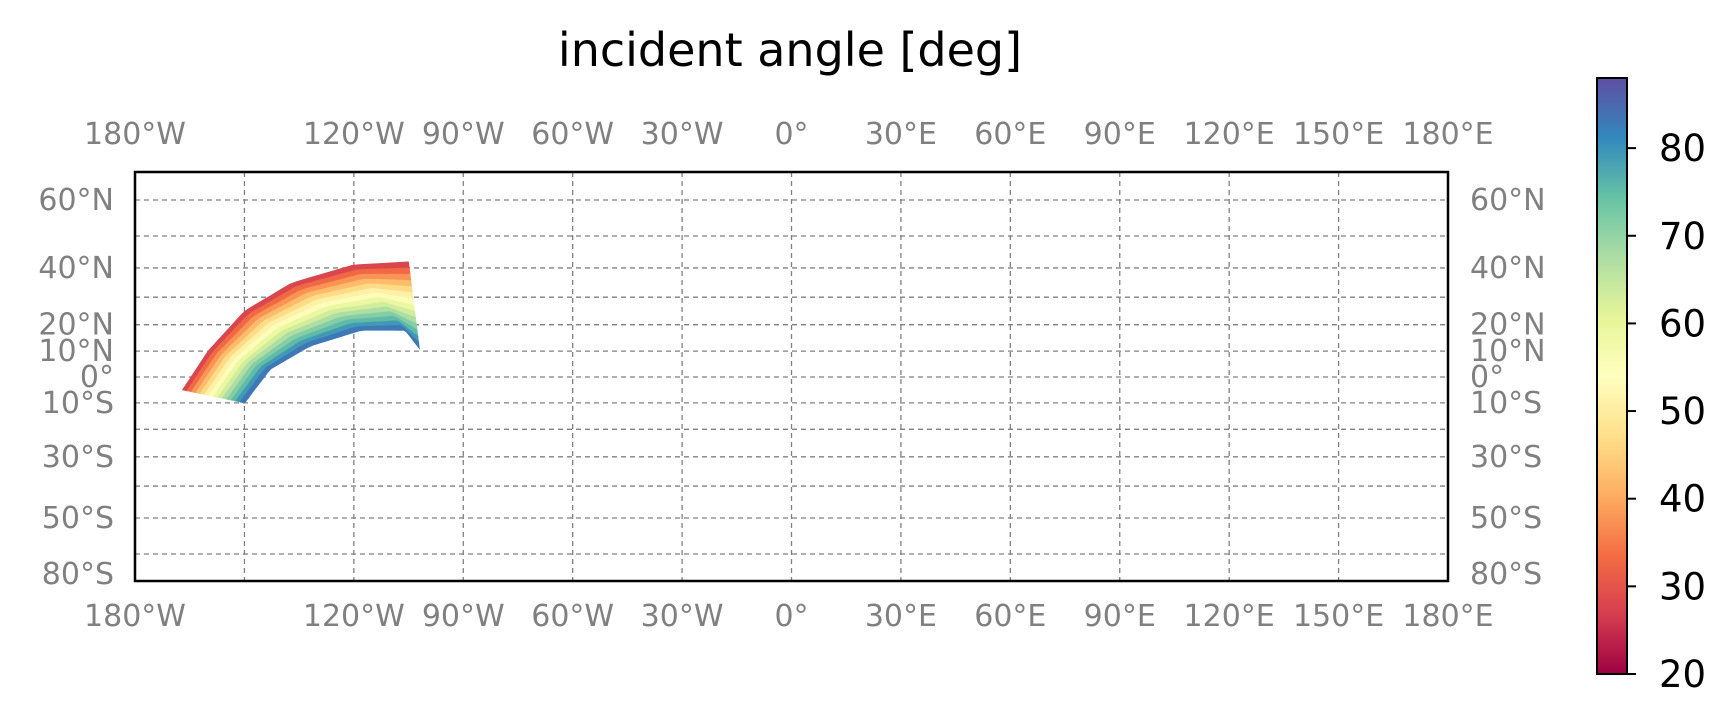 Image resolution: width=1735 pixels, height=723 pixels. I want to click on lat-label-right: 60°N, so click(1508, 200).